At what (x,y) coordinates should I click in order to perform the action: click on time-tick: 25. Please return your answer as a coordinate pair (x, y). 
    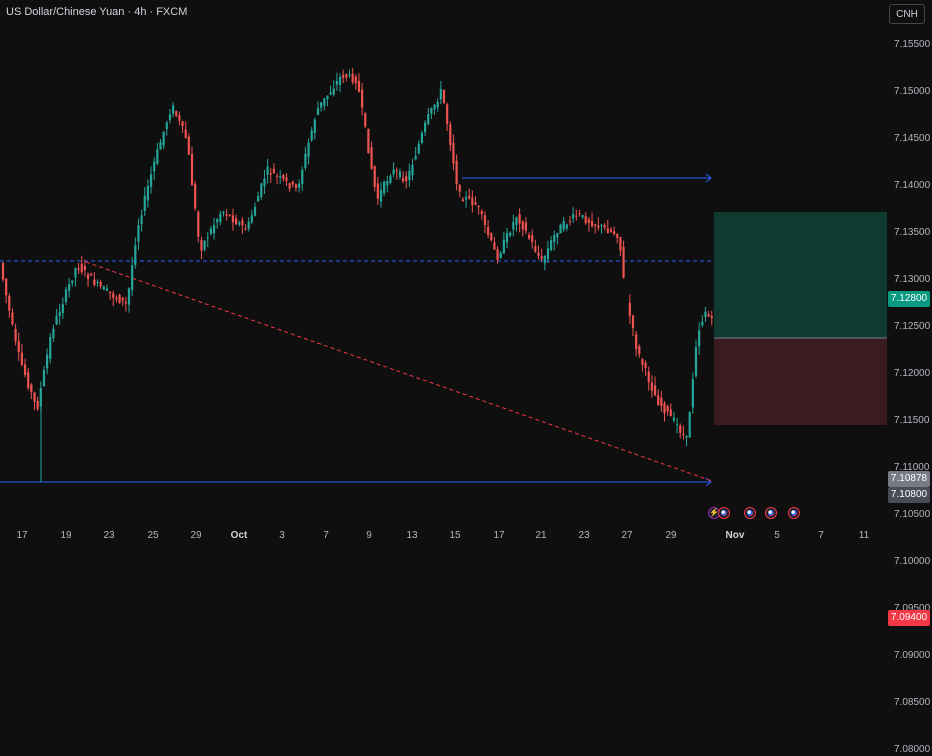
    Looking at the image, I should click on (153, 535).